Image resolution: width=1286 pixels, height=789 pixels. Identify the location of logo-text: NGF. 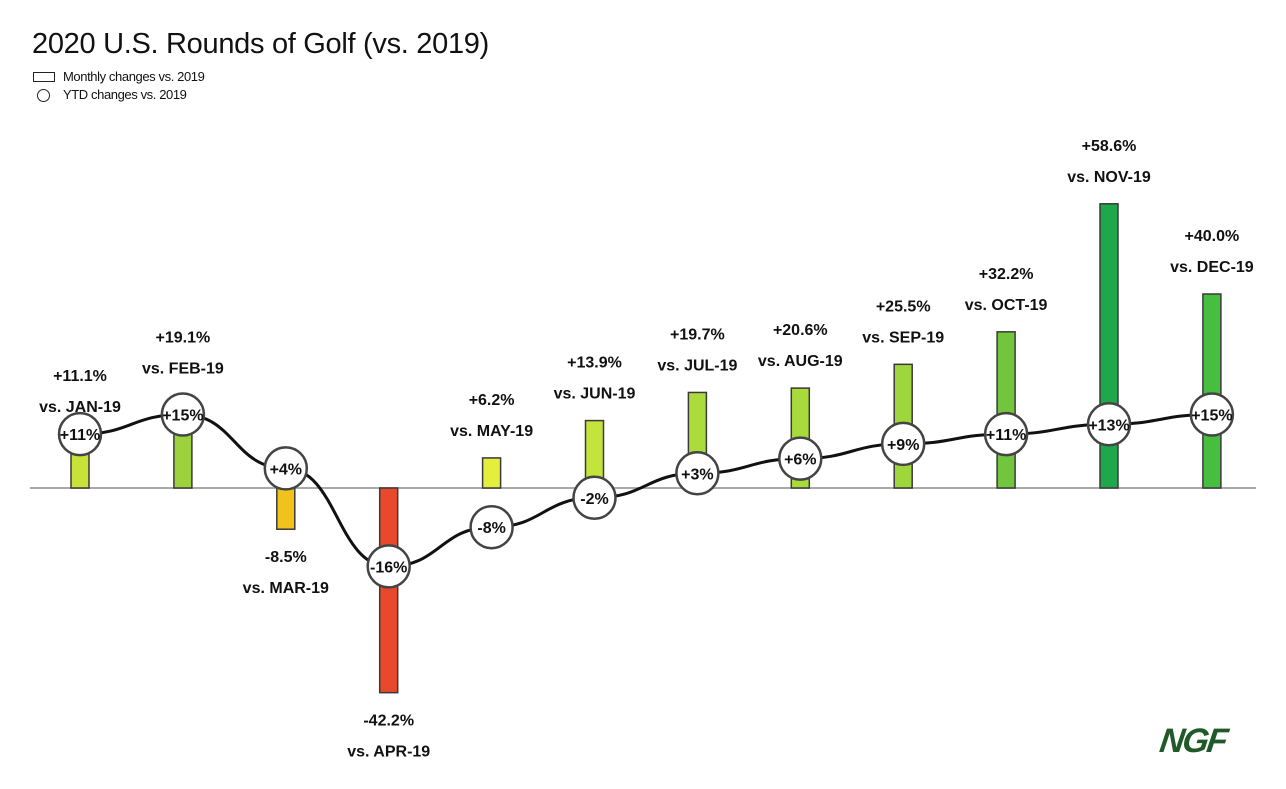
(1193, 741).